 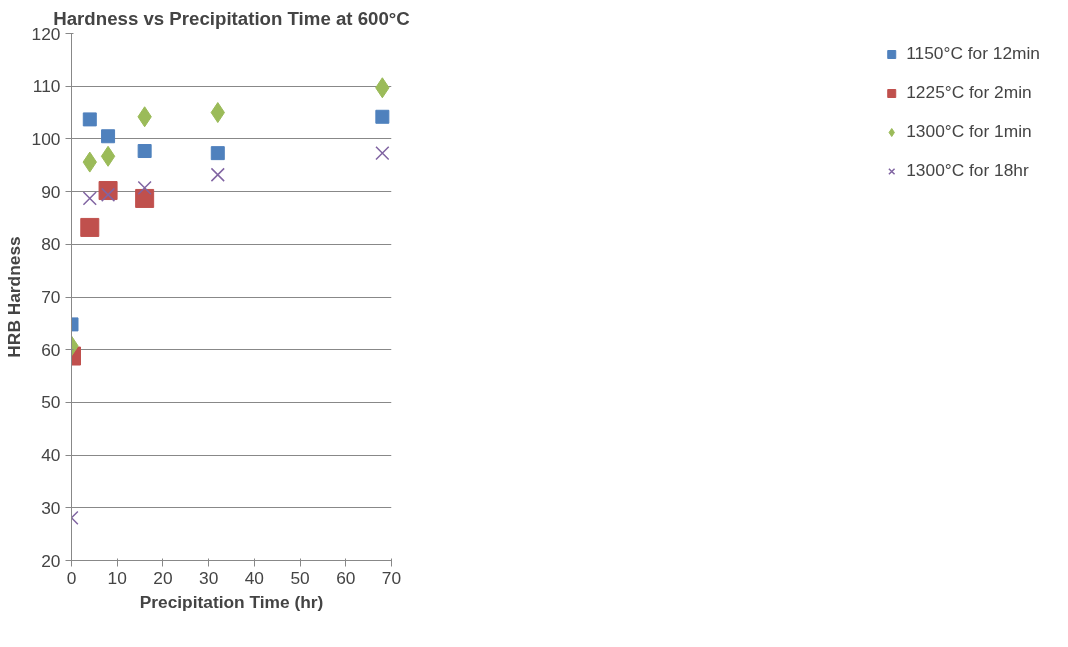 I want to click on y-tick-label: 20, so click(x=51, y=560).